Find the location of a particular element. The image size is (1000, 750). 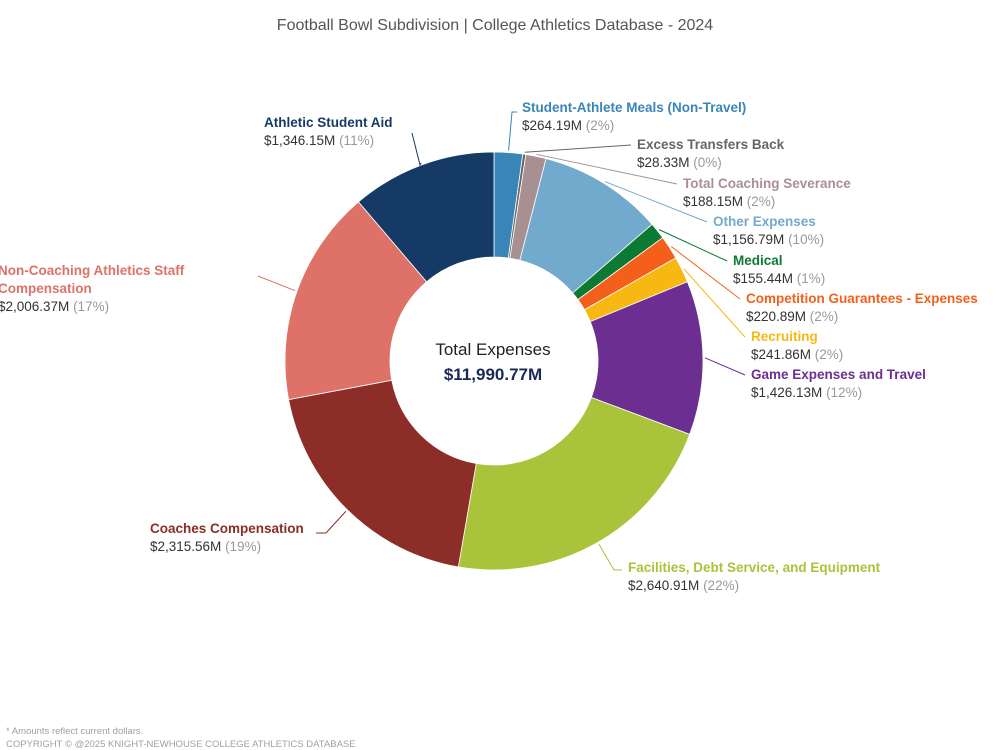

slice-percent-label: (19%) is located at coordinates (243, 546).